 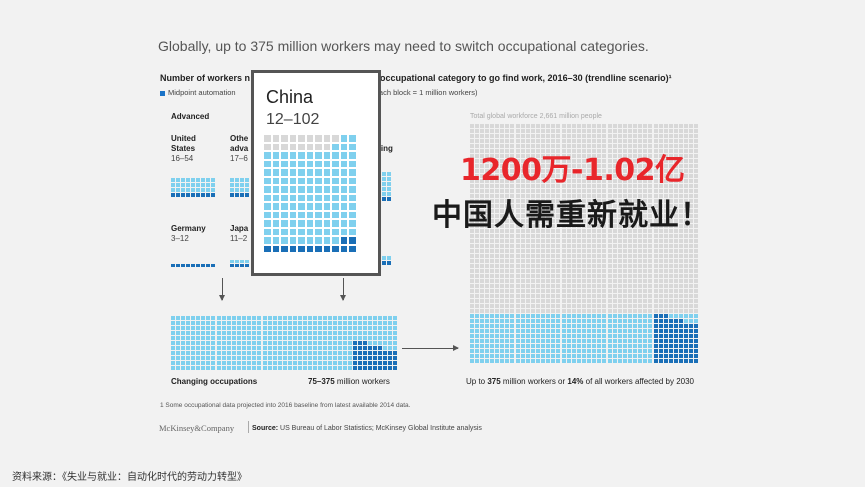 What do you see at coordinates (285, 343) in the screenshot?
I see `occupation-block-grid` at bounding box center [285, 343].